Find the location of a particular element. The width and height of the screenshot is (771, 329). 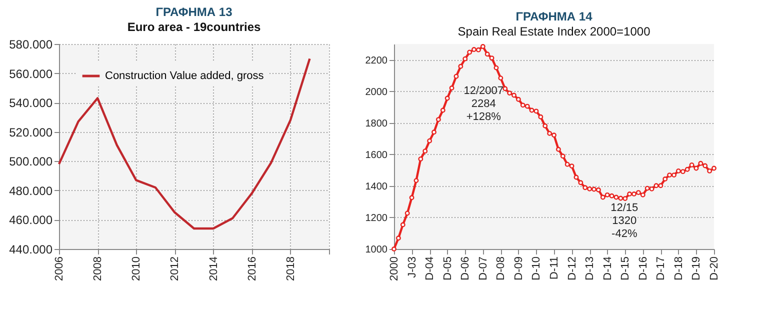

x-tick-label: D-20 is located at coordinates (714, 268).